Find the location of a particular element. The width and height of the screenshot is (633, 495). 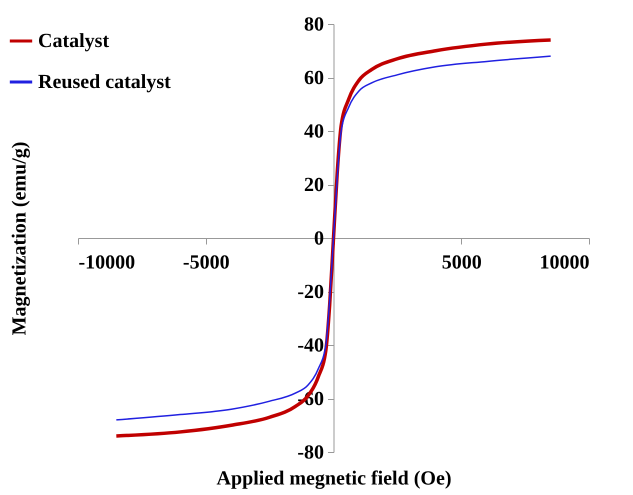

y-tick-label: -20 is located at coordinates (310, 292).